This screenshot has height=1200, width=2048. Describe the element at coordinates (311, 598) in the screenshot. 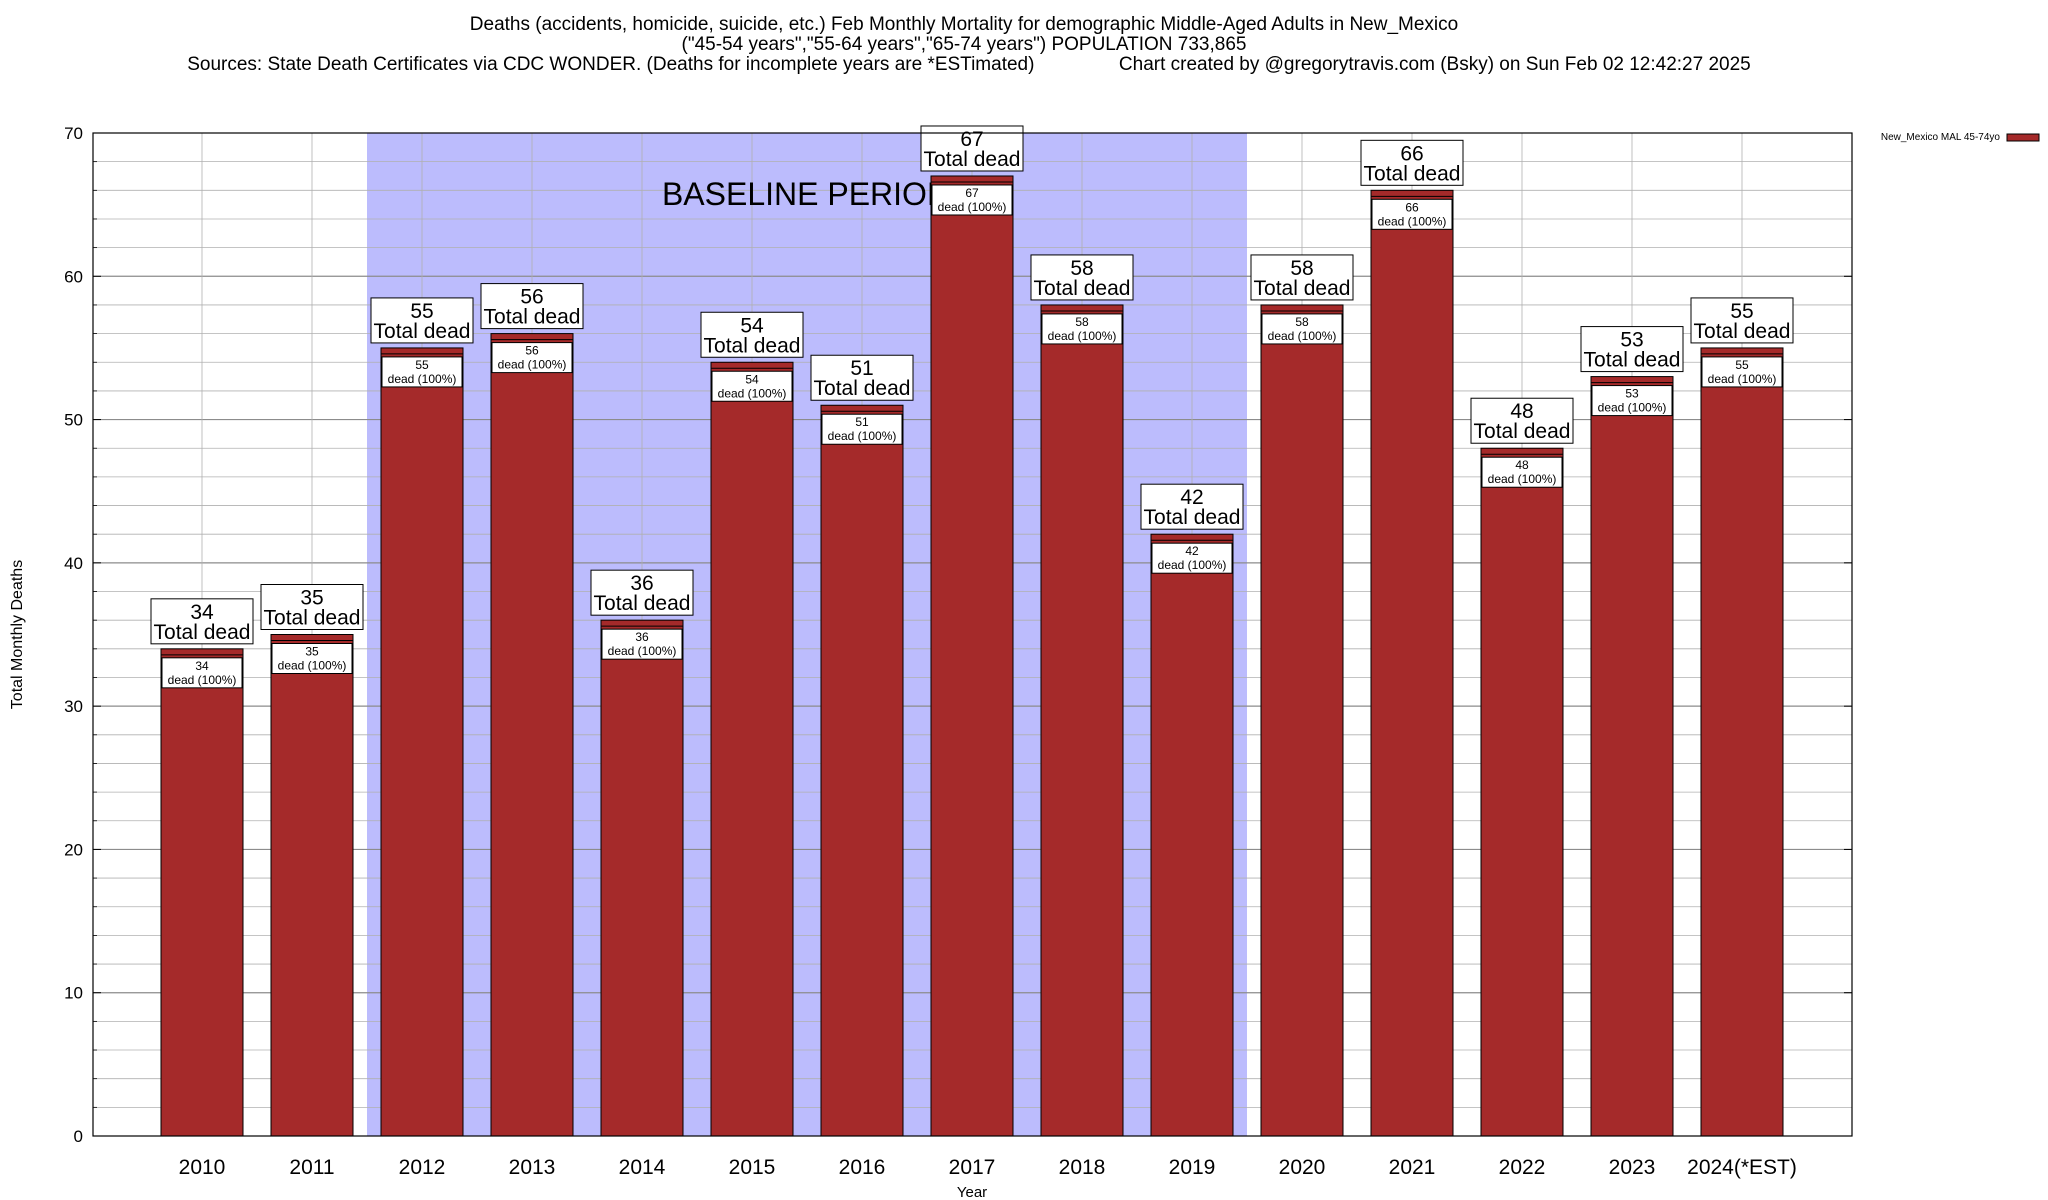

I see `total-label-value: 35` at that location.